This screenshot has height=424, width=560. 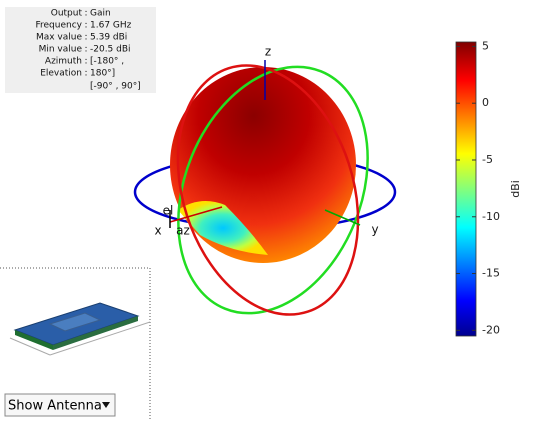 What do you see at coordinates (111, 26) in the screenshot?
I see `info-value: 1.67 GHz` at bounding box center [111, 26].